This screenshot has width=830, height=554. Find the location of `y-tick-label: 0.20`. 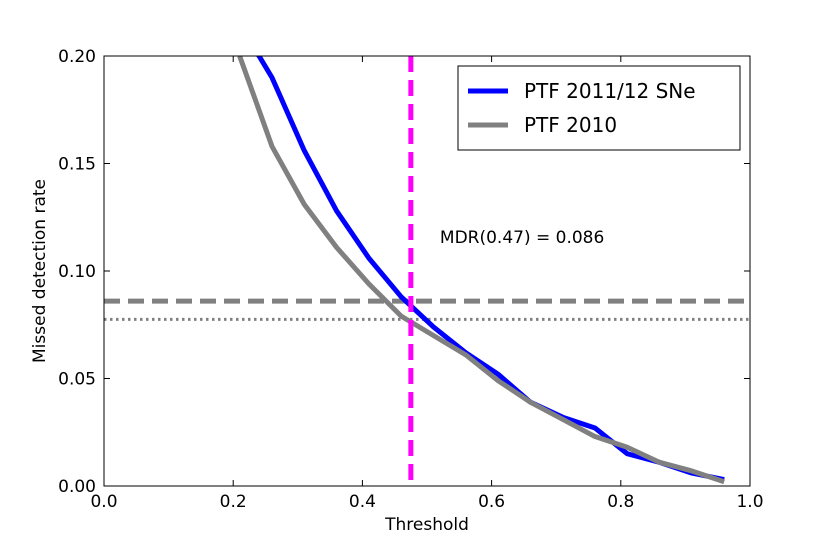

y-tick-label: 0.20 is located at coordinates (77, 57).